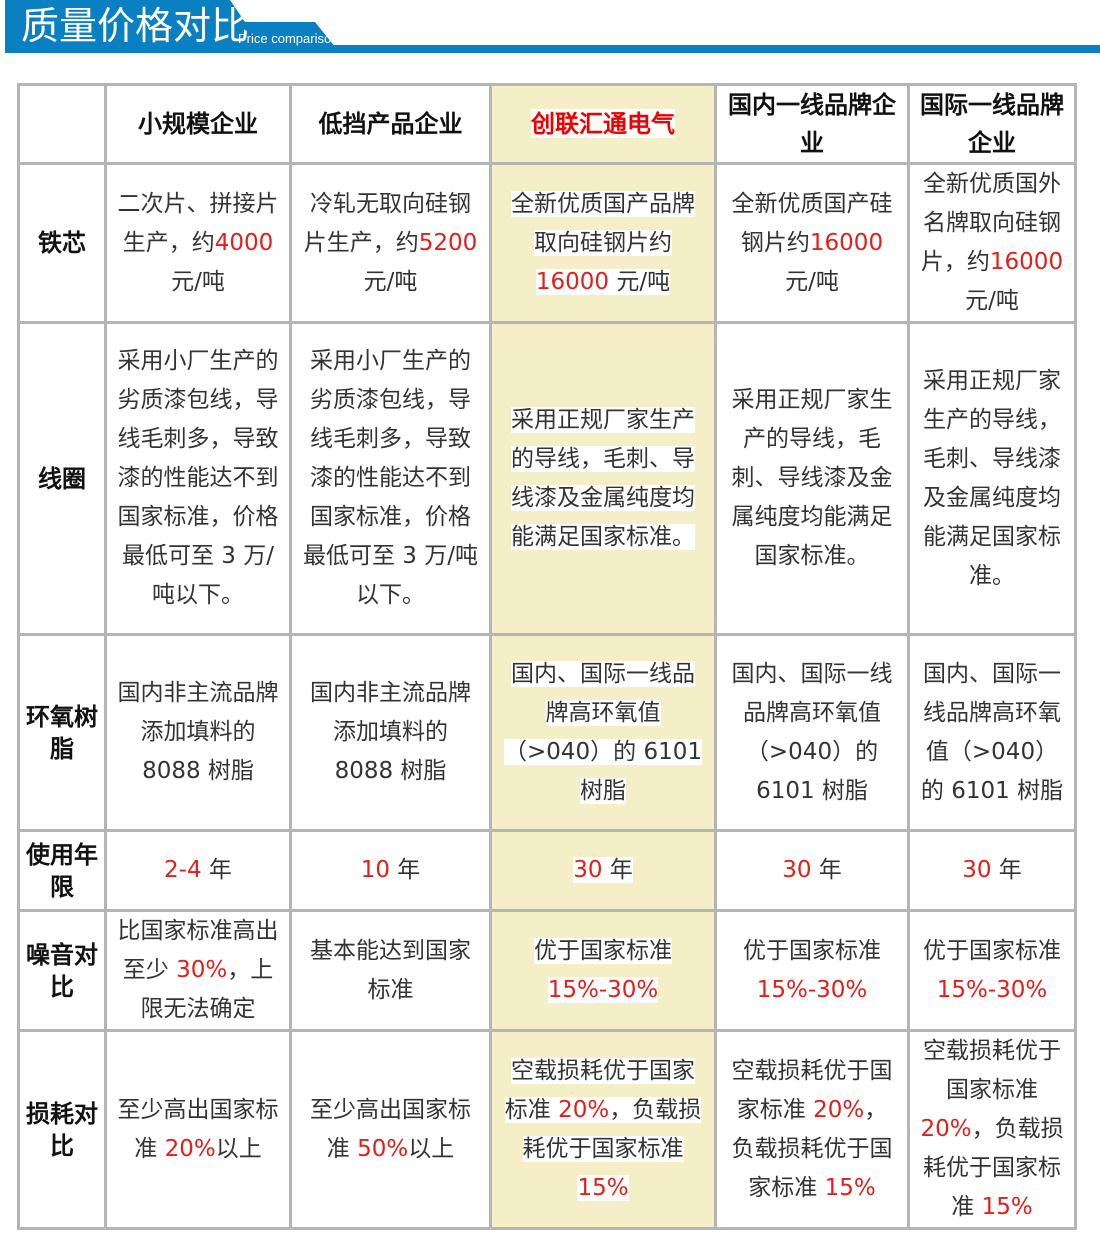 This screenshot has height=1248, width=1100. Describe the element at coordinates (135, 26) in the screenshot. I see `page-title: 质量价格对比` at that location.